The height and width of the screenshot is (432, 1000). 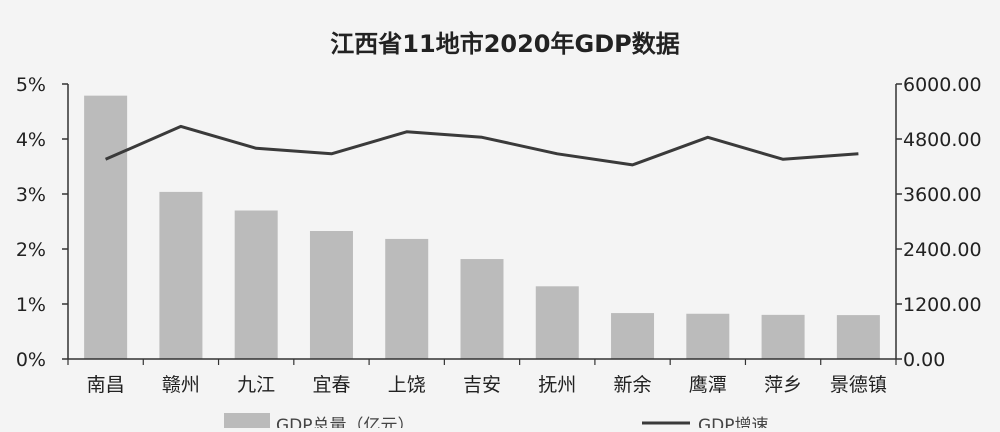 What do you see at coordinates (733, 422) in the screenshot?
I see `legend-line-label: GDP增速` at bounding box center [733, 422].